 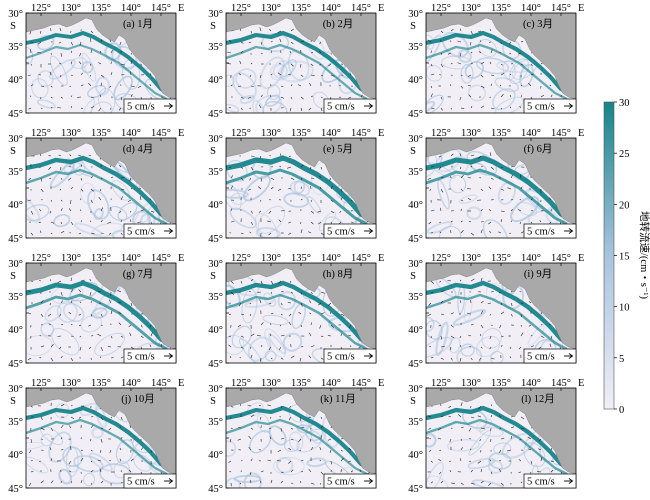 I want to click on colorbar-ticks: 30 25 20 15 10 5 0, so click(x=622, y=257).